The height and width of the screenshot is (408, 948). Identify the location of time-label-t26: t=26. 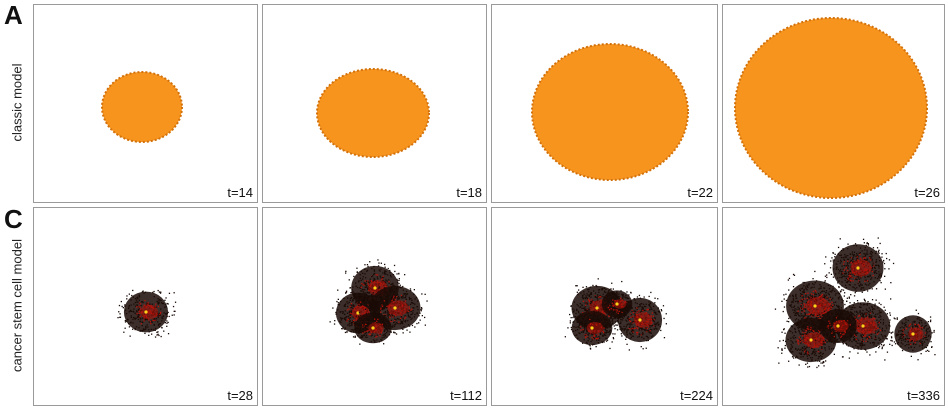
(927, 192).